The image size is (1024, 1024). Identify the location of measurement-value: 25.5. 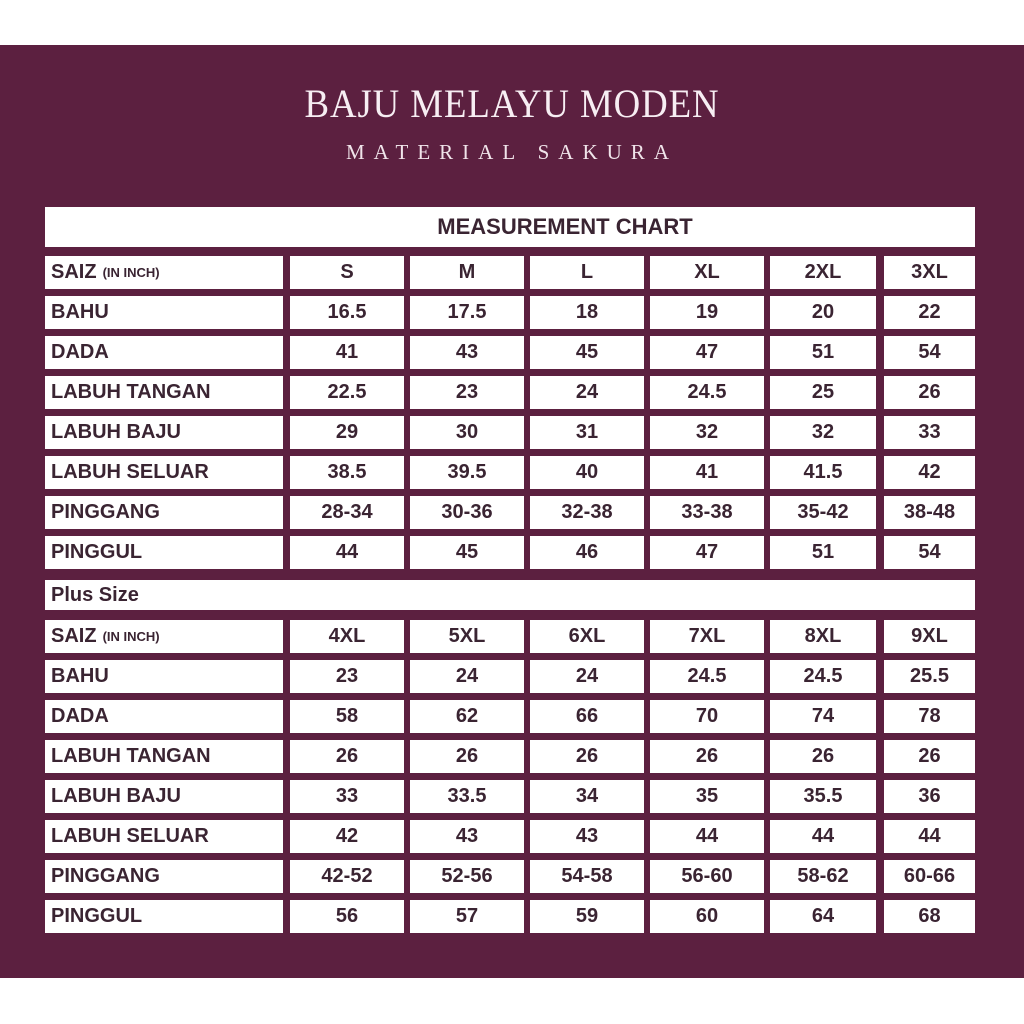
(929, 676).